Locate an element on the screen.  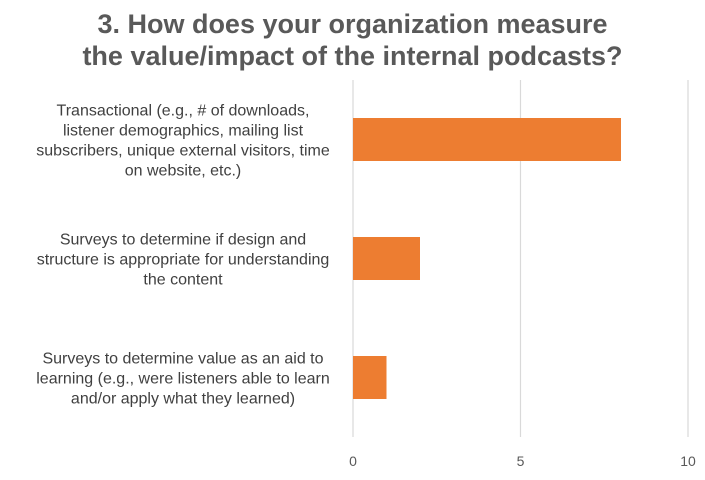
category-label-2-line-3: the content is located at coordinates (183, 280).